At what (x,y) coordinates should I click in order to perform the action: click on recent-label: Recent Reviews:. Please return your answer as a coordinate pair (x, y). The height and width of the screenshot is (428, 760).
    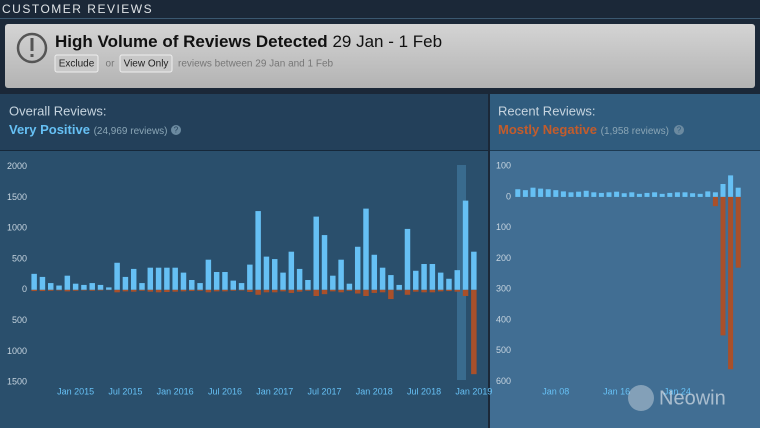
    Looking at the image, I should click on (547, 110).